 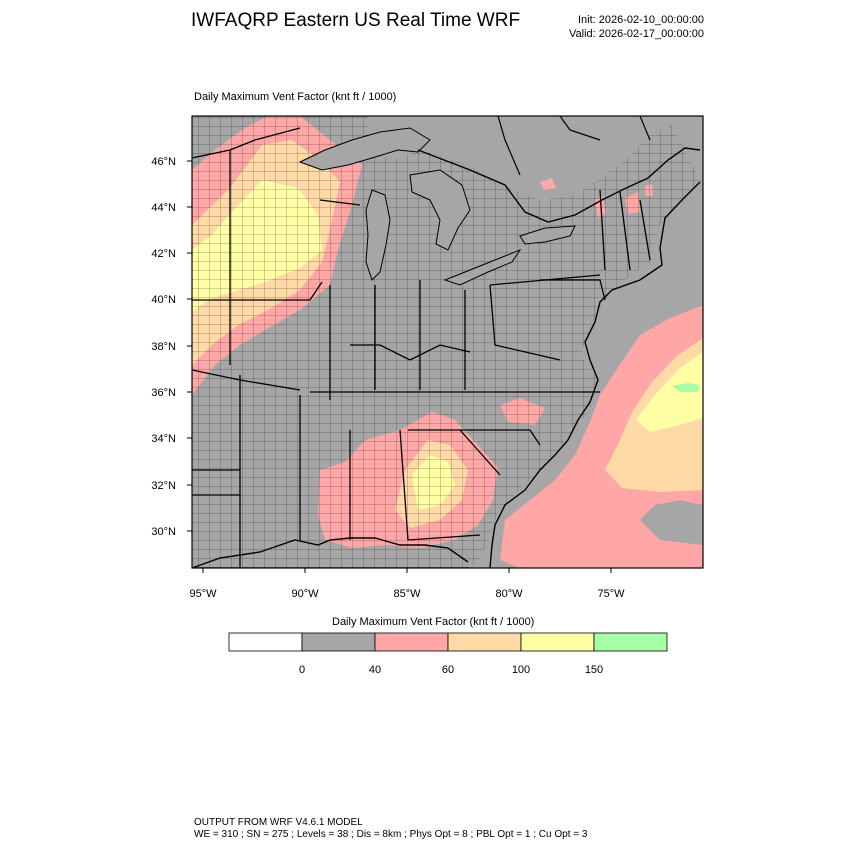 I want to click on legend-labels: 0 40 60 100 150, so click(x=451, y=670).